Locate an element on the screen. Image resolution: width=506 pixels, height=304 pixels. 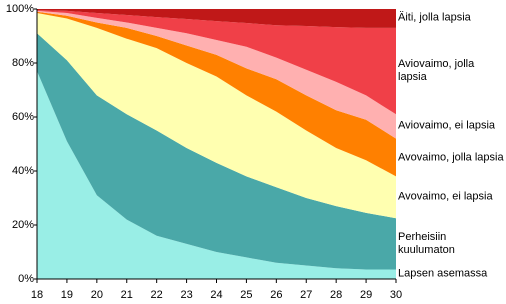
x-tick-label: 22 is located at coordinates (157, 295).